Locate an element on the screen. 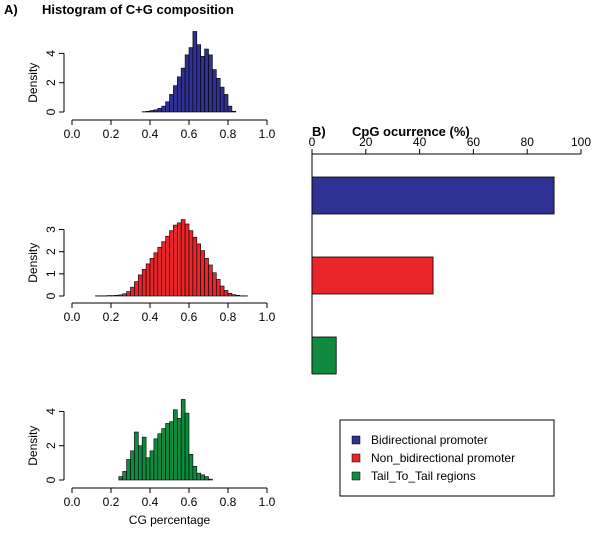  x-tick-label: 80 is located at coordinates (528, 142).